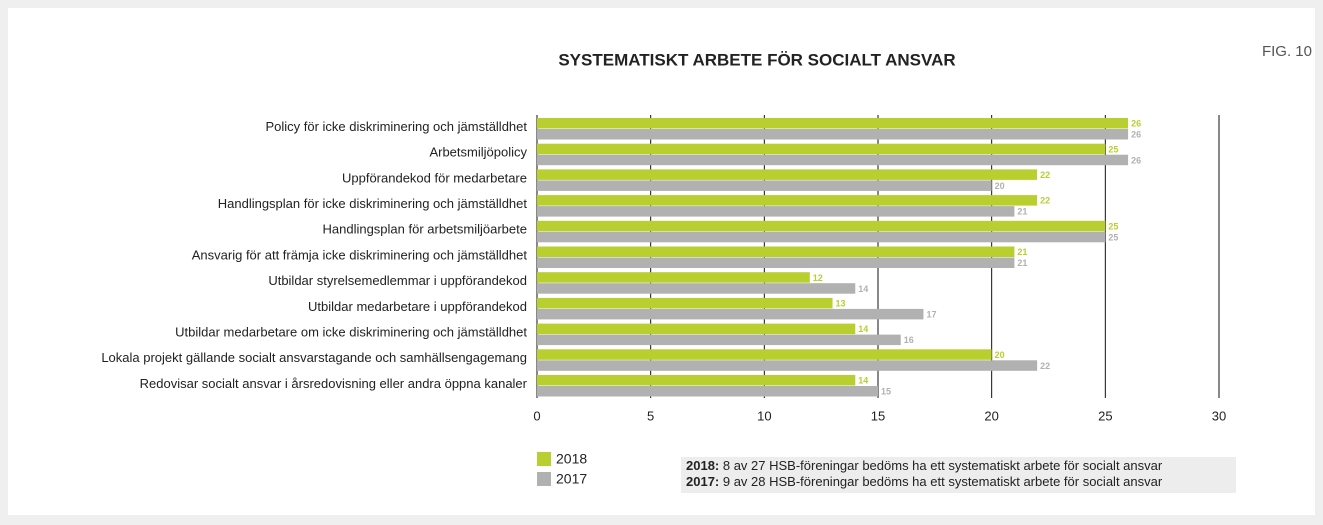 The width and height of the screenshot is (1323, 525). I want to click on y-tick-label: Uppförandekod för medarbetare, so click(434, 177).